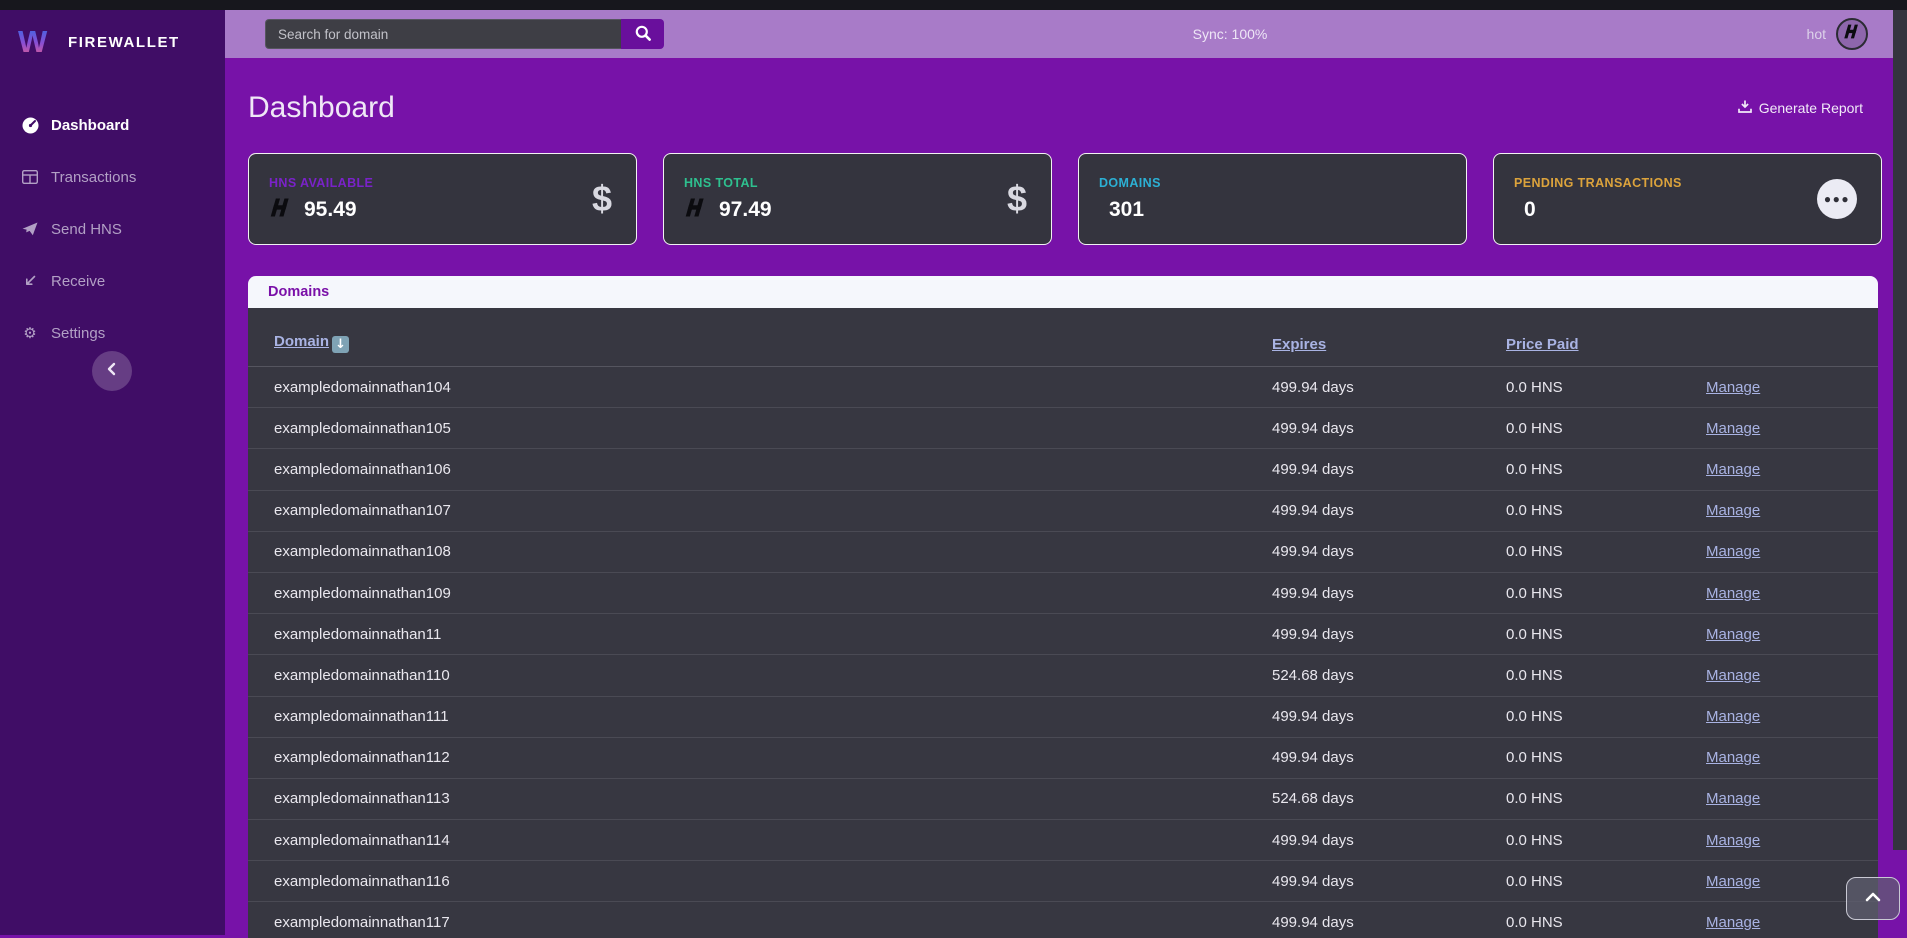 The height and width of the screenshot is (938, 1907). What do you see at coordinates (90, 125) in the screenshot?
I see `sidebar-item-label: Dashboard` at bounding box center [90, 125].